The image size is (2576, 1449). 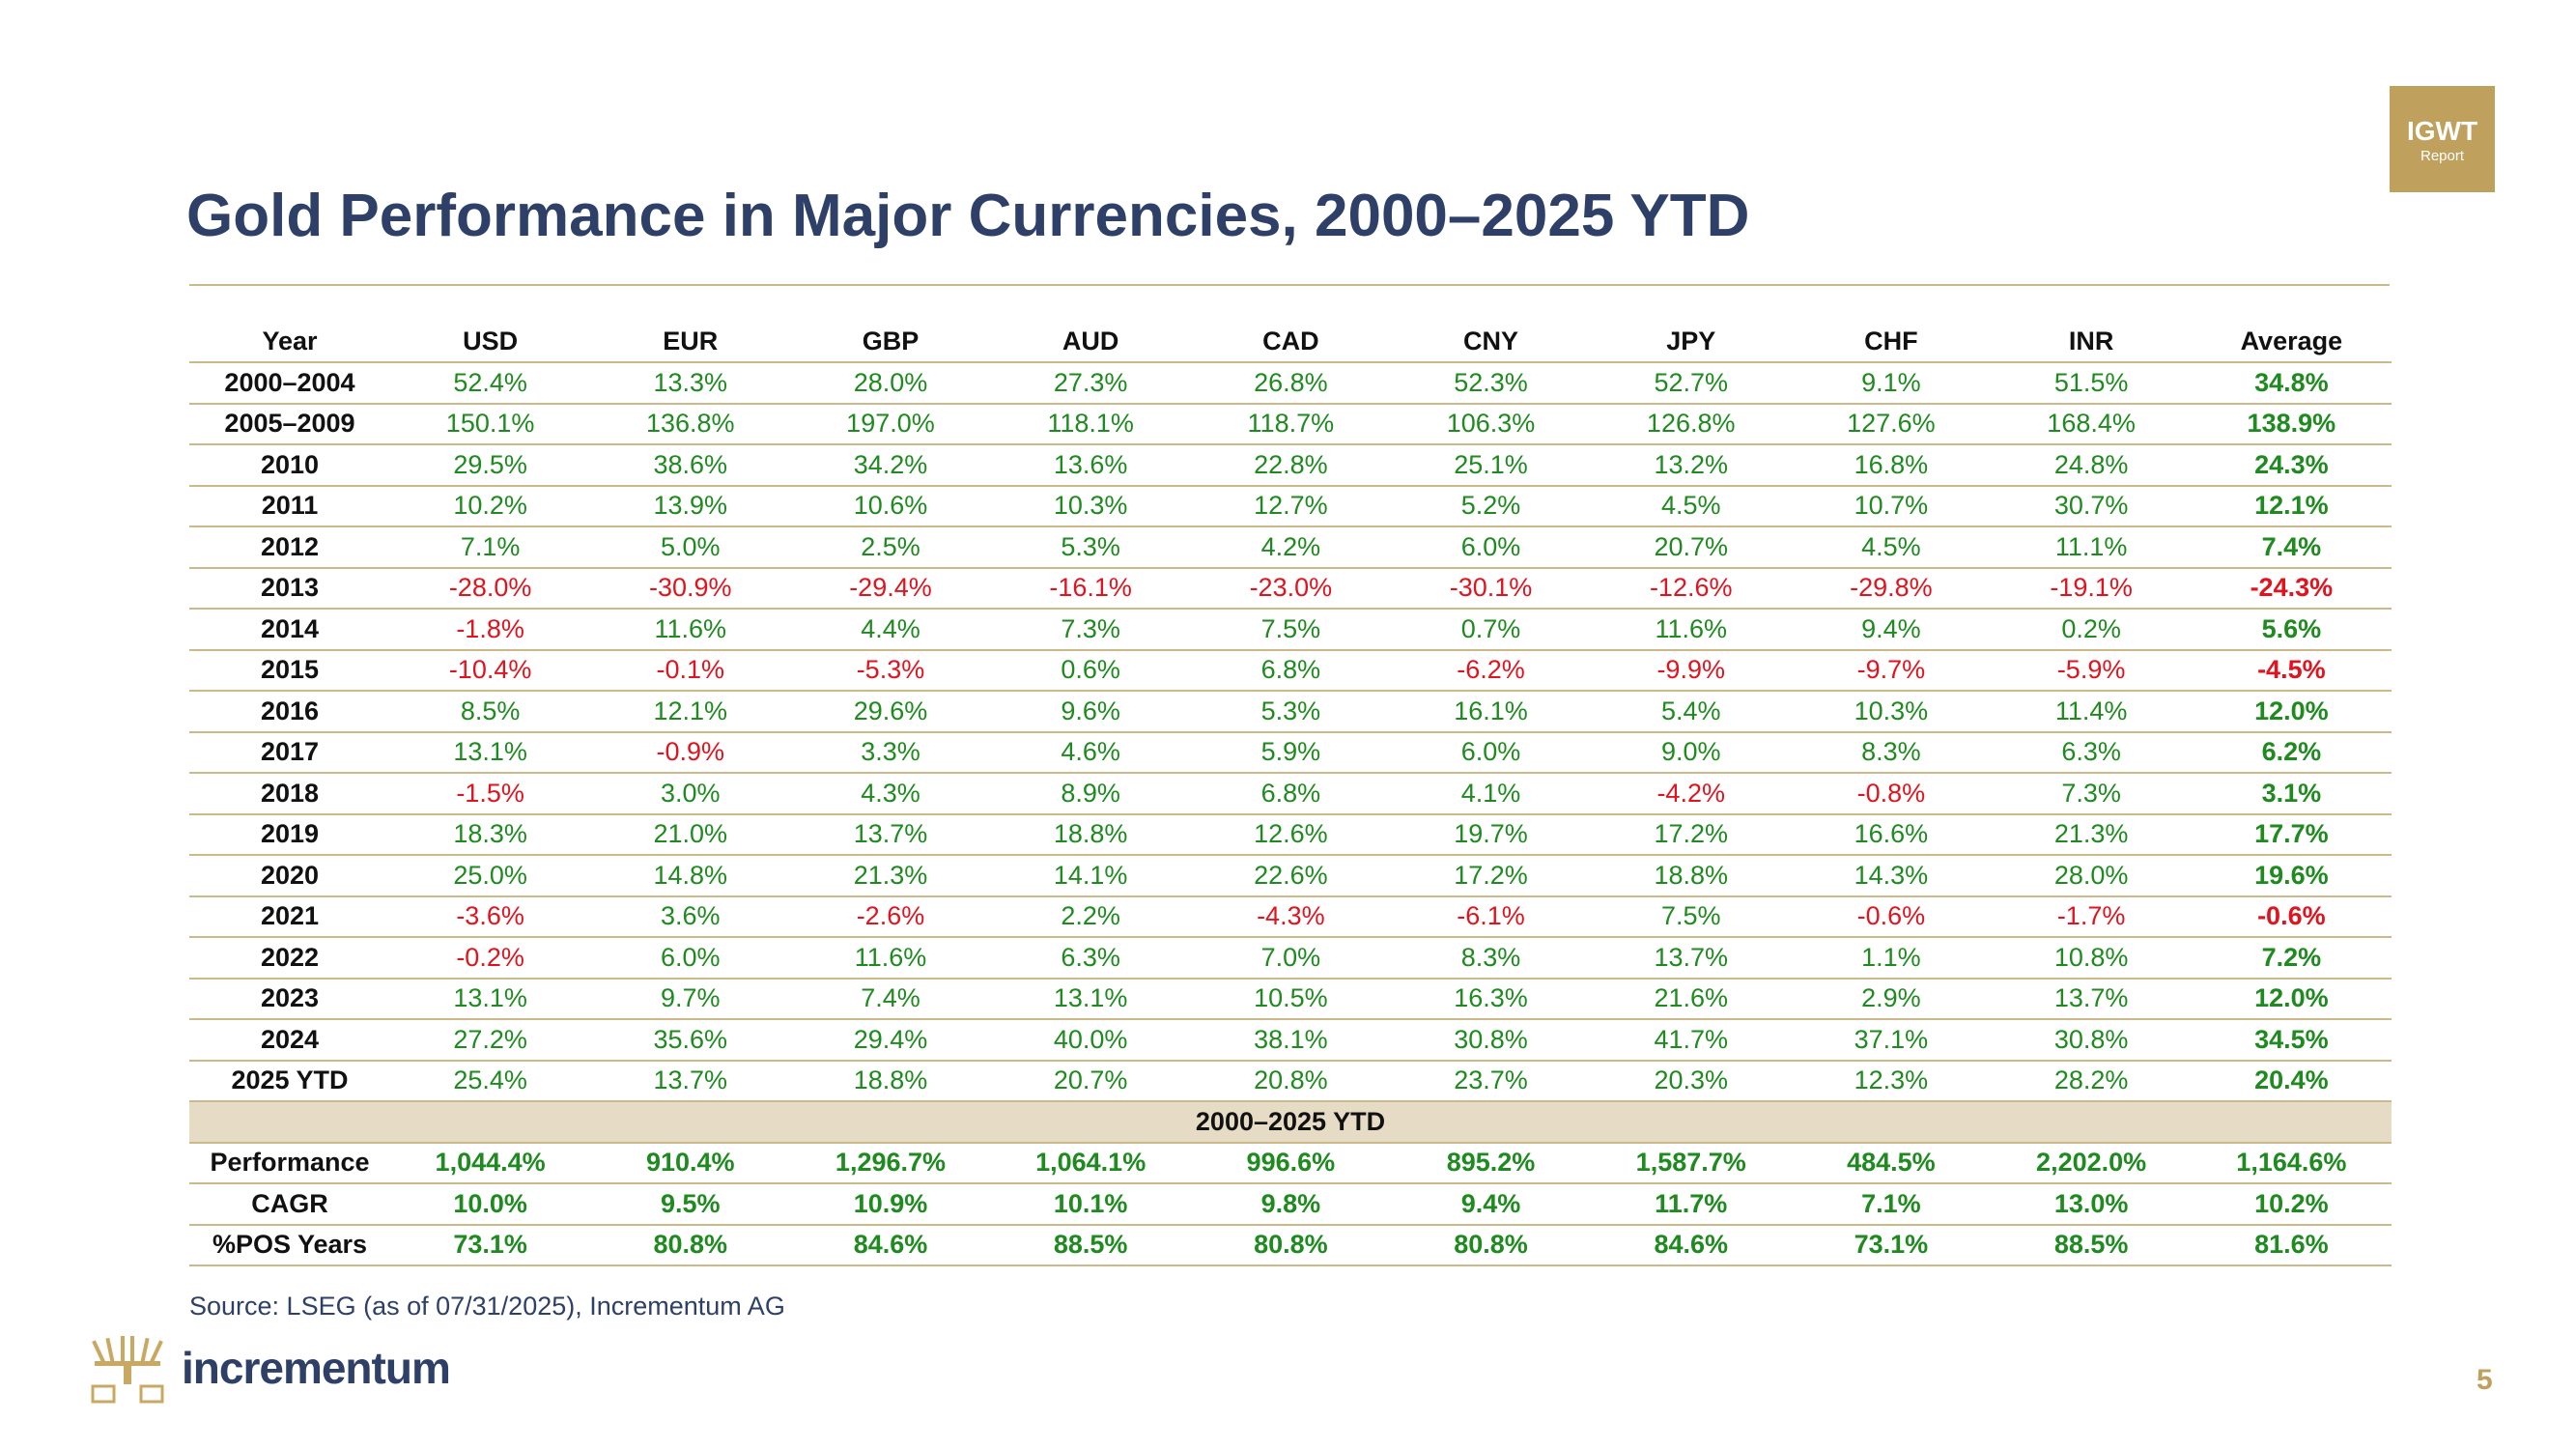 What do you see at coordinates (1691, 794) in the screenshot?
I see `value-cell: -4.2%` at bounding box center [1691, 794].